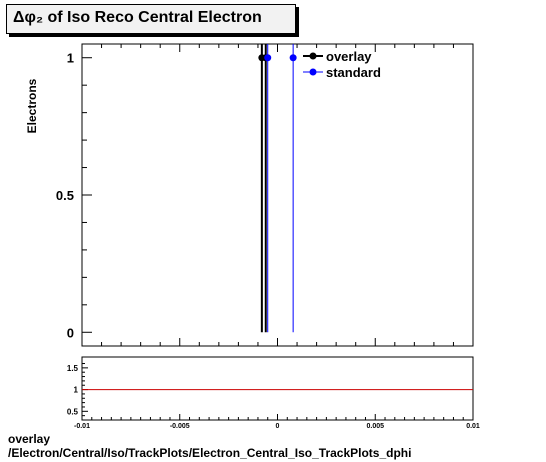  I want to click on legend-label-standard: standard, so click(353, 72).